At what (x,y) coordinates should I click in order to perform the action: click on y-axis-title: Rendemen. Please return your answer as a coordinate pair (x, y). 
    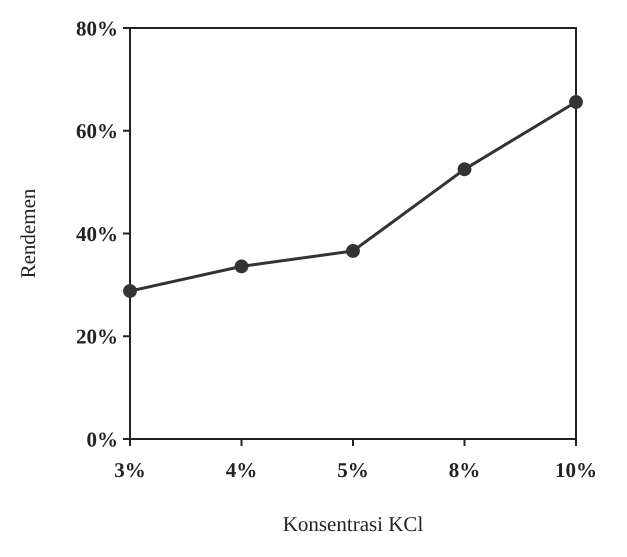
    Looking at the image, I should click on (28, 233).